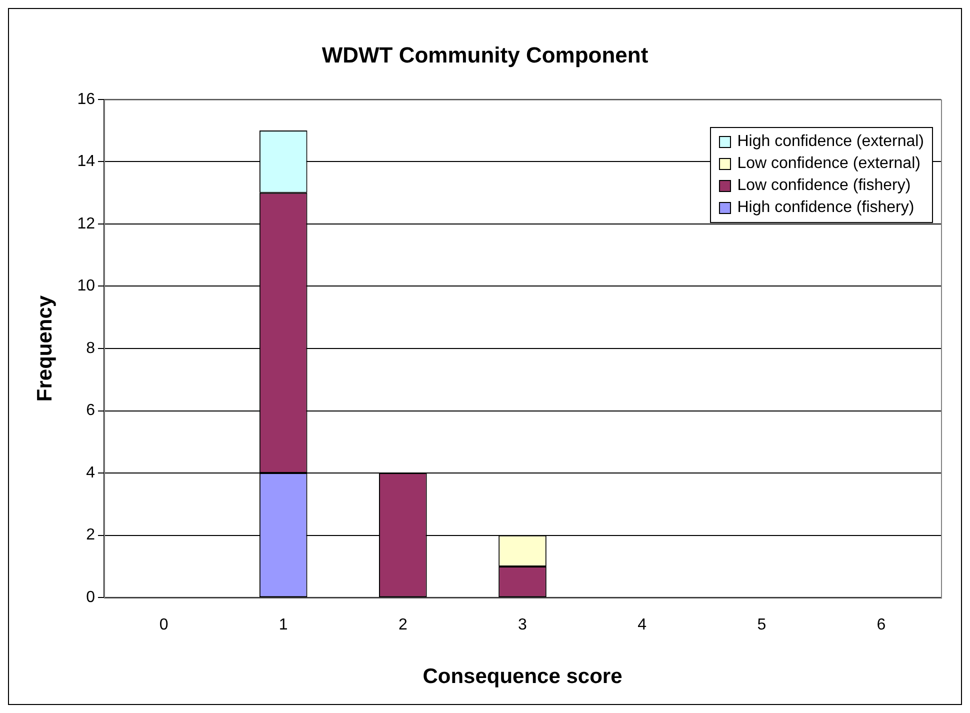 This screenshot has width=970, height=713. What do you see at coordinates (91, 597) in the screenshot?
I see `y-tick-label: 0` at bounding box center [91, 597].